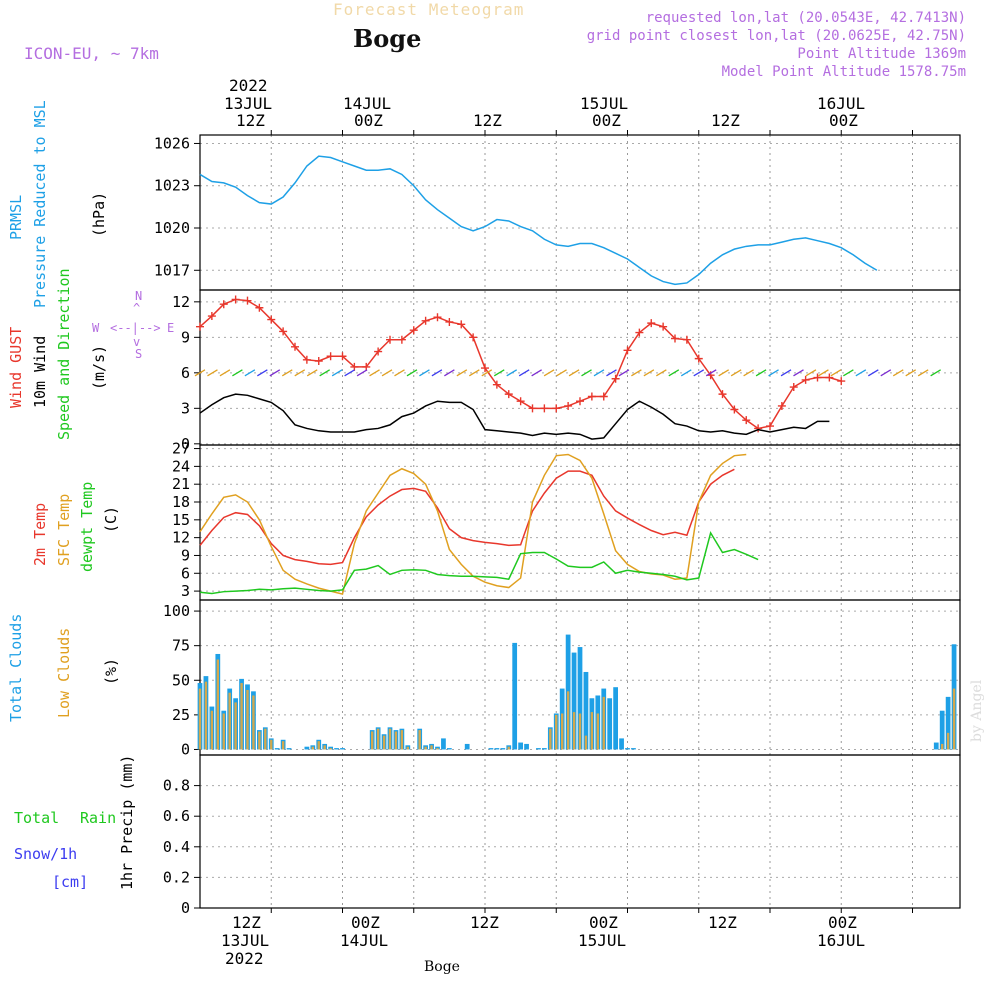  I want to click on compass-north-arrow: ^, so click(137, 308).